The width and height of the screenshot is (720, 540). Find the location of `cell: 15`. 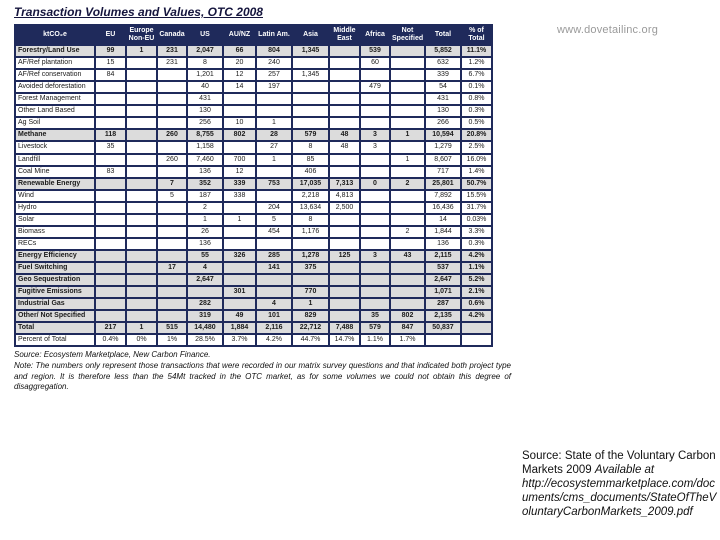

cell: 15 is located at coordinates (110, 63).